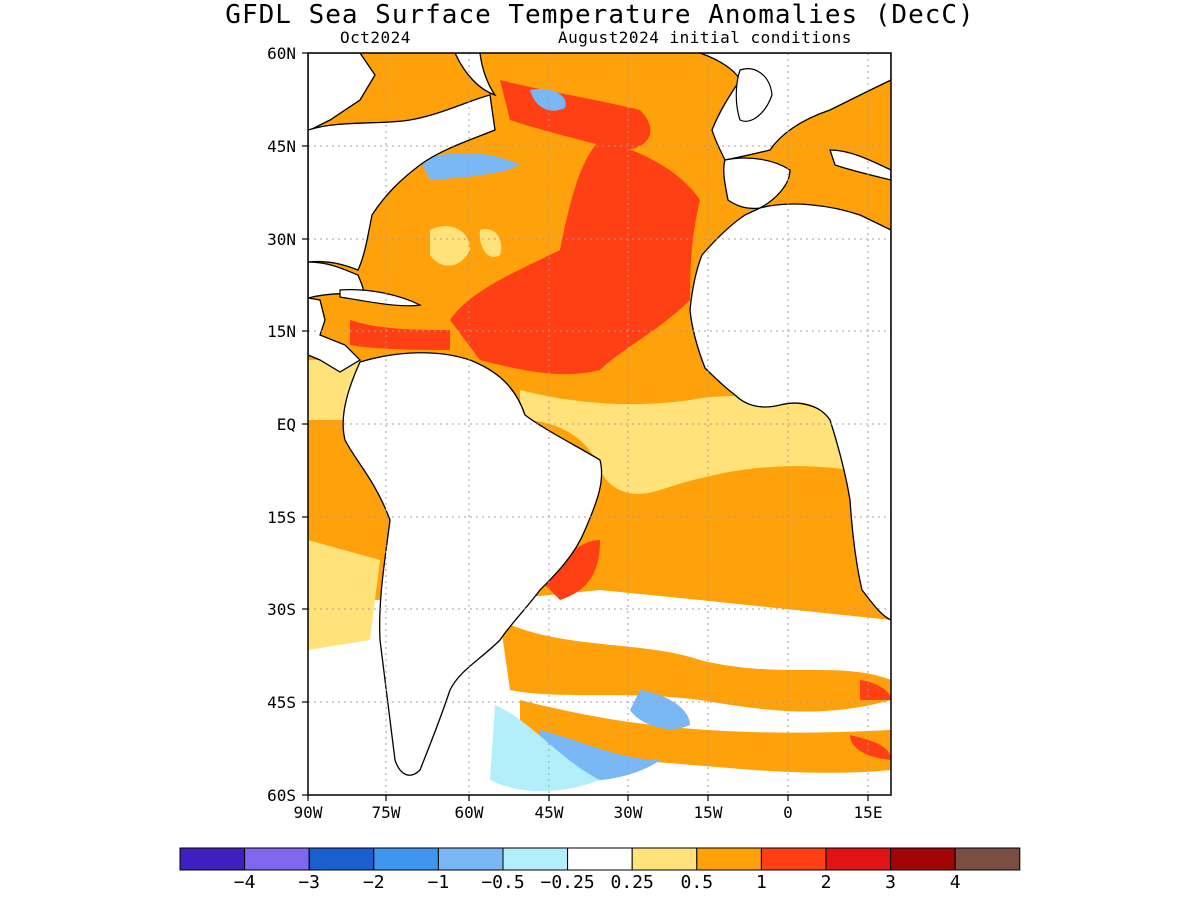  What do you see at coordinates (244, 882) in the screenshot?
I see `colorbar-label-0: −4` at bounding box center [244, 882].